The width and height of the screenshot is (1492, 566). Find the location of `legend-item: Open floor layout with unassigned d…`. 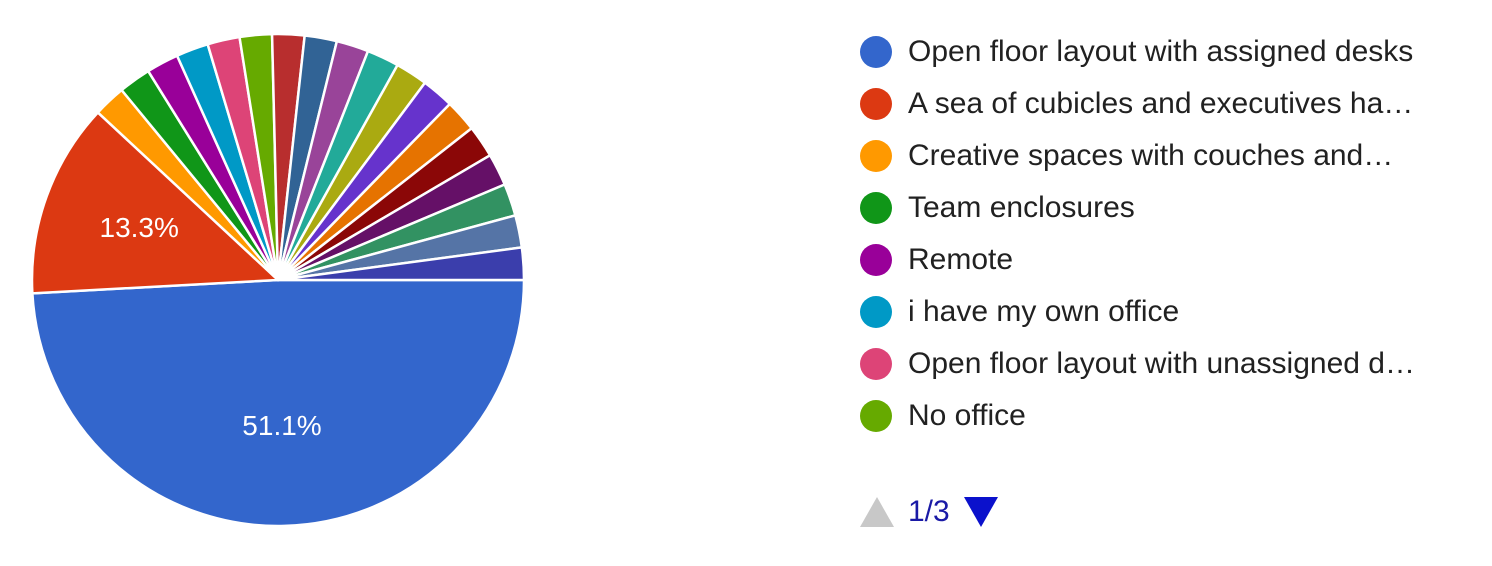

legend-item: Open floor layout with unassigned d… is located at coordinates (1170, 364).